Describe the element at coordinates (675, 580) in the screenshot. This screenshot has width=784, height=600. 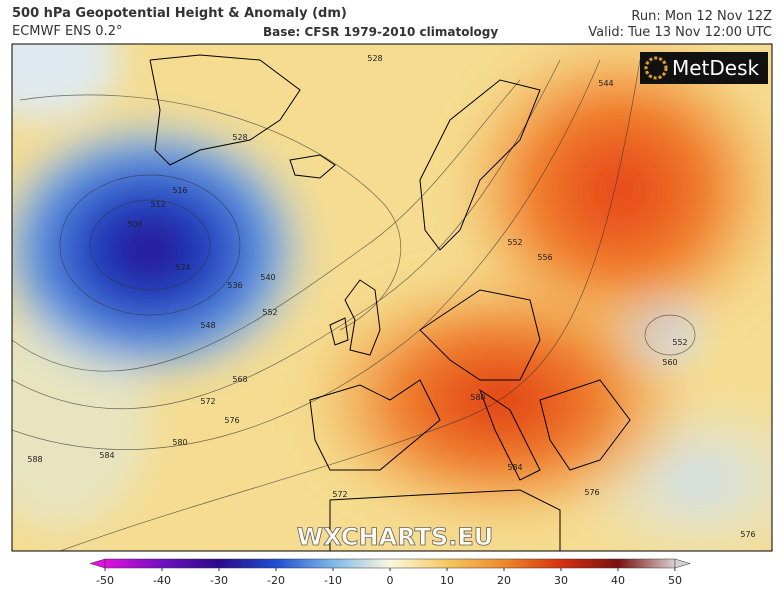
I see `colorbar-tick-label: 50` at that location.